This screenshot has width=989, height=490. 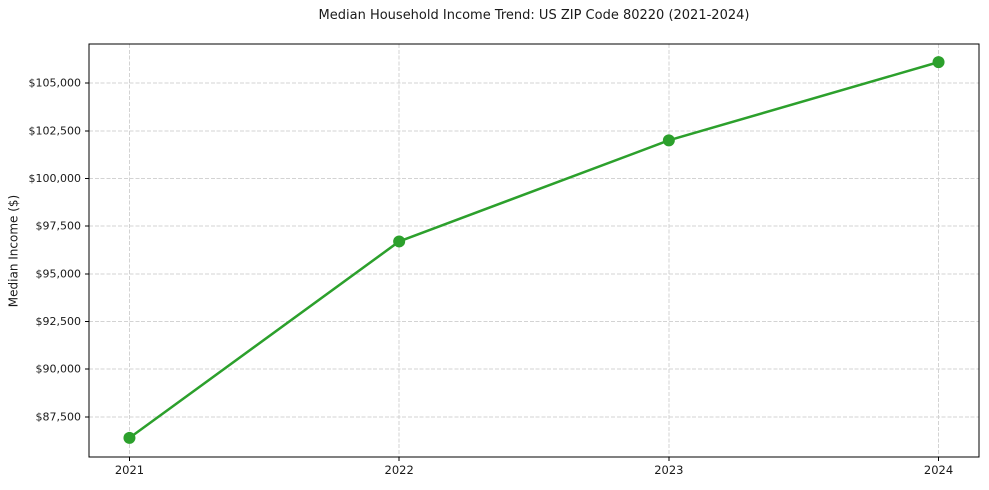 What do you see at coordinates (59, 416) in the screenshot?
I see `y-tick-label: $87,500` at bounding box center [59, 416].